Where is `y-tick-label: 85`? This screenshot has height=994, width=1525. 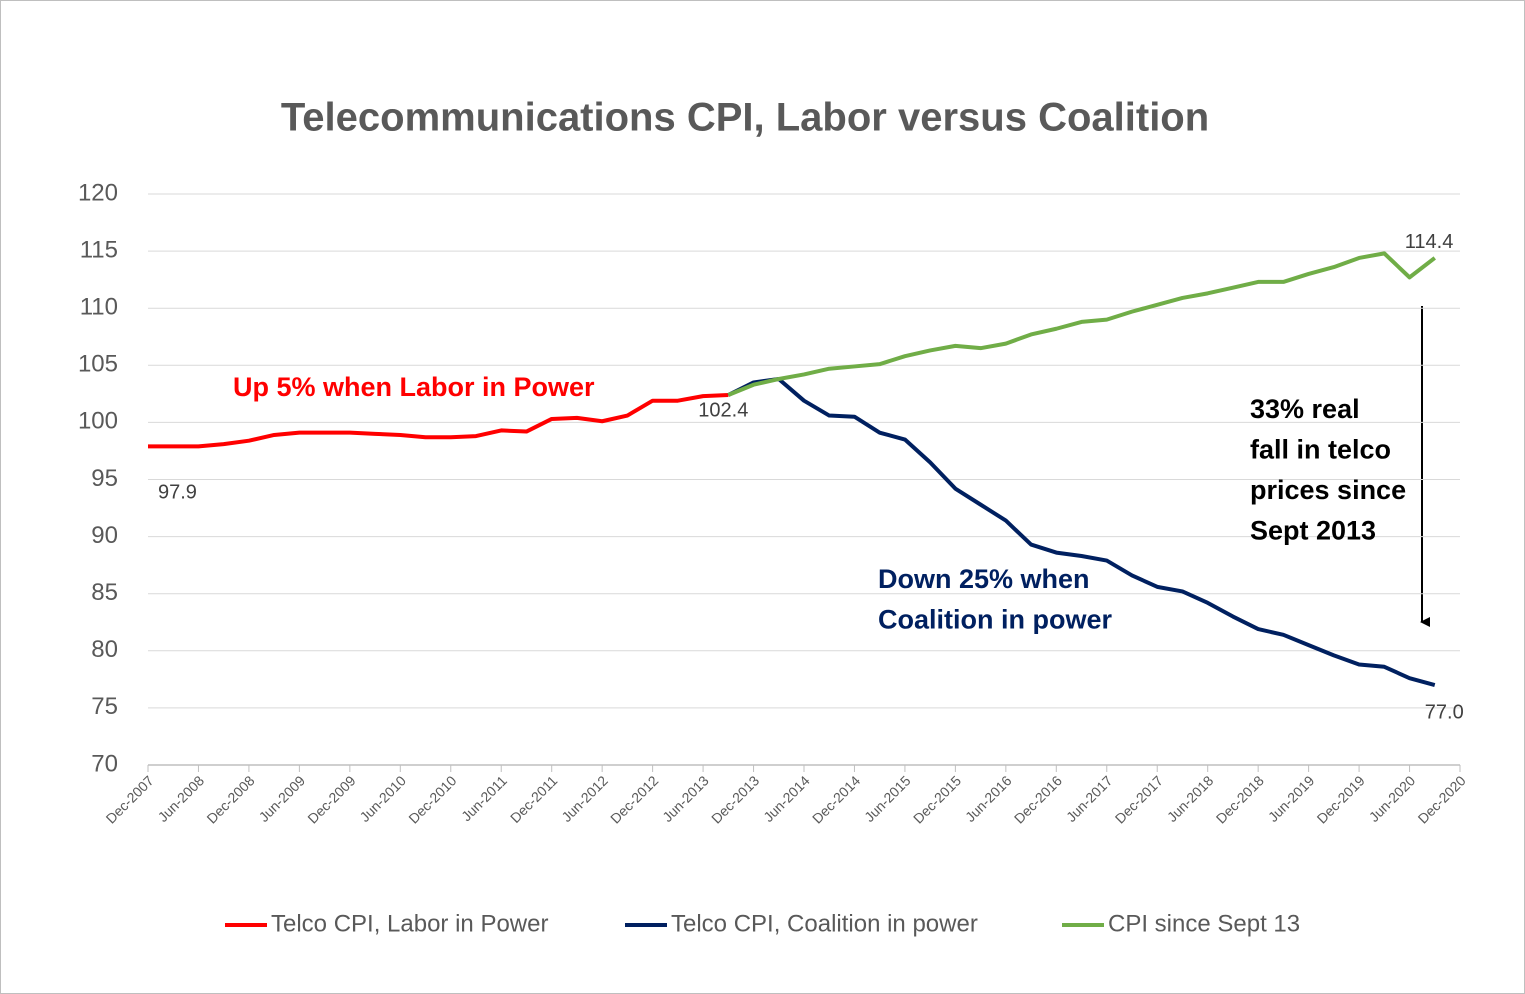 y-tick-label: 85 is located at coordinates (104, 592).